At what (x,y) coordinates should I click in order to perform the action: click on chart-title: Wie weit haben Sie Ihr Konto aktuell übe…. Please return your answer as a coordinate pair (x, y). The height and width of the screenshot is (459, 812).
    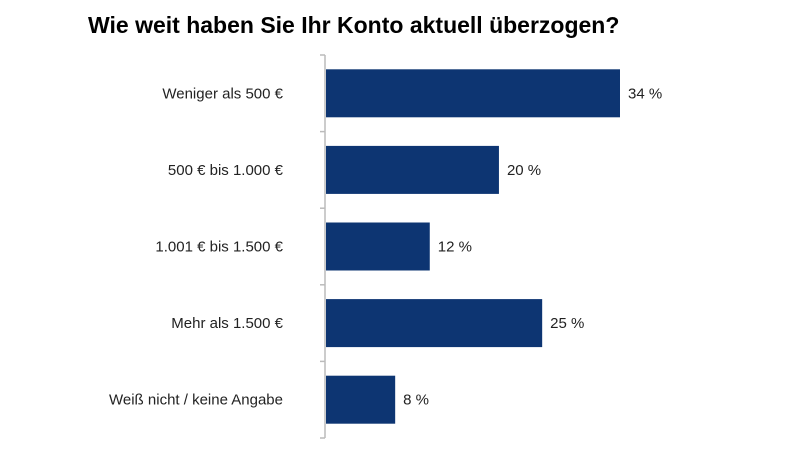
    Looking at the image, I should click on (354, 25).